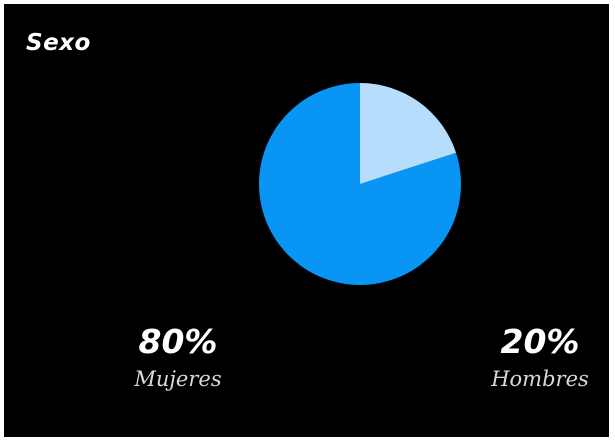  Describe the element at coordinates (408, 133) in the screenshot. I see `pie-slice-hombres` at that location.